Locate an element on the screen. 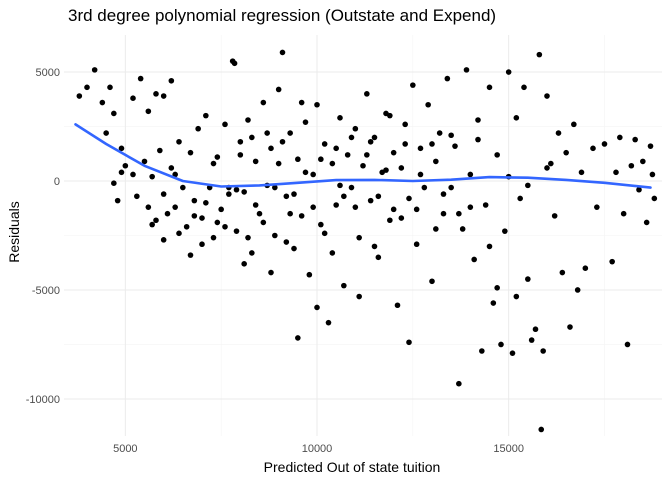 The width and height of the screenshot is (672, 480). y-tick-label: 0 is located at coordinates (57, 182).